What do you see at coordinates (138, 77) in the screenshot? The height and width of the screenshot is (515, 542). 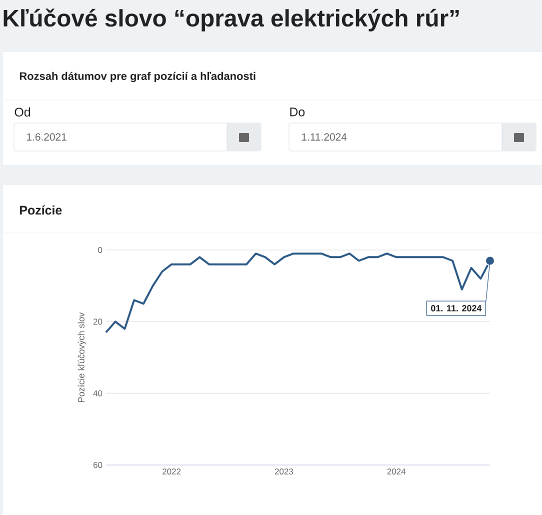 I see `text: Rozsah dátumov pre graf pozícií a hľadanosti` at bounding box center [138, 77].